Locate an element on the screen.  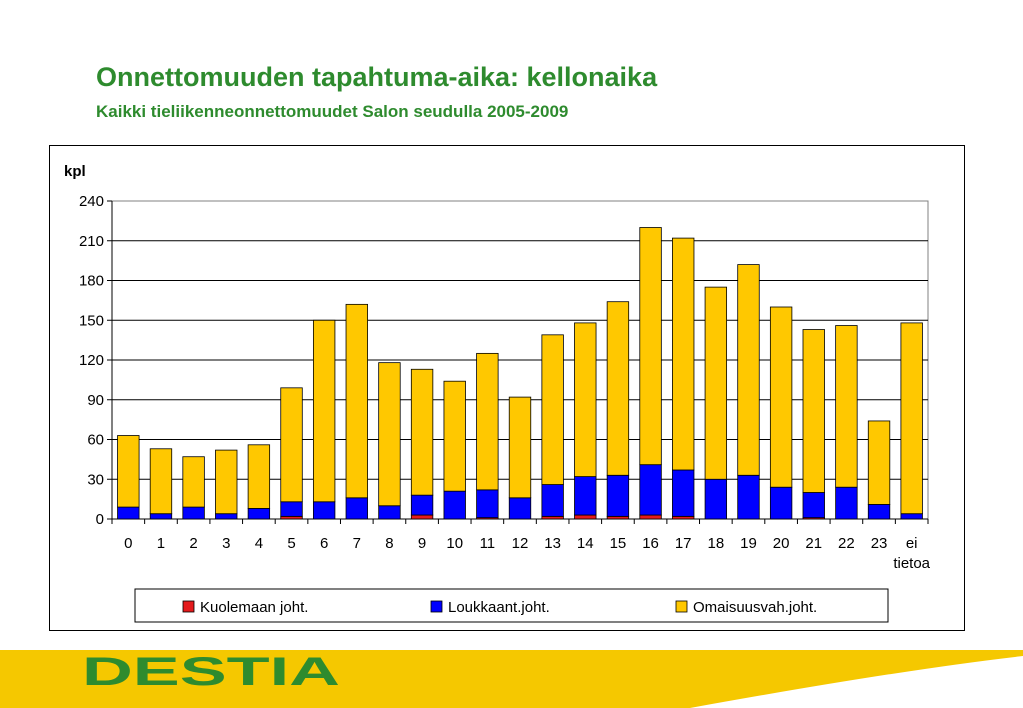
x-tick-label: 4 is located at coordinates (259, 543).